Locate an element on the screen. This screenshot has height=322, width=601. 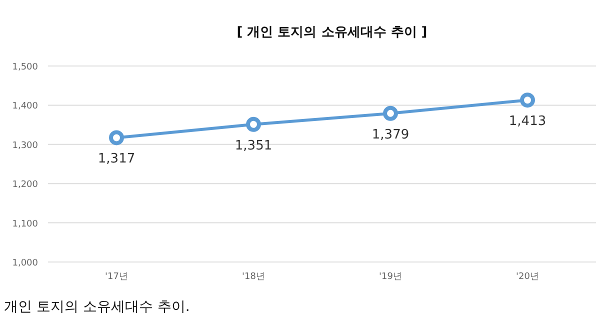
y-tick-label: 1,200 is located at coordinates (25, 185).